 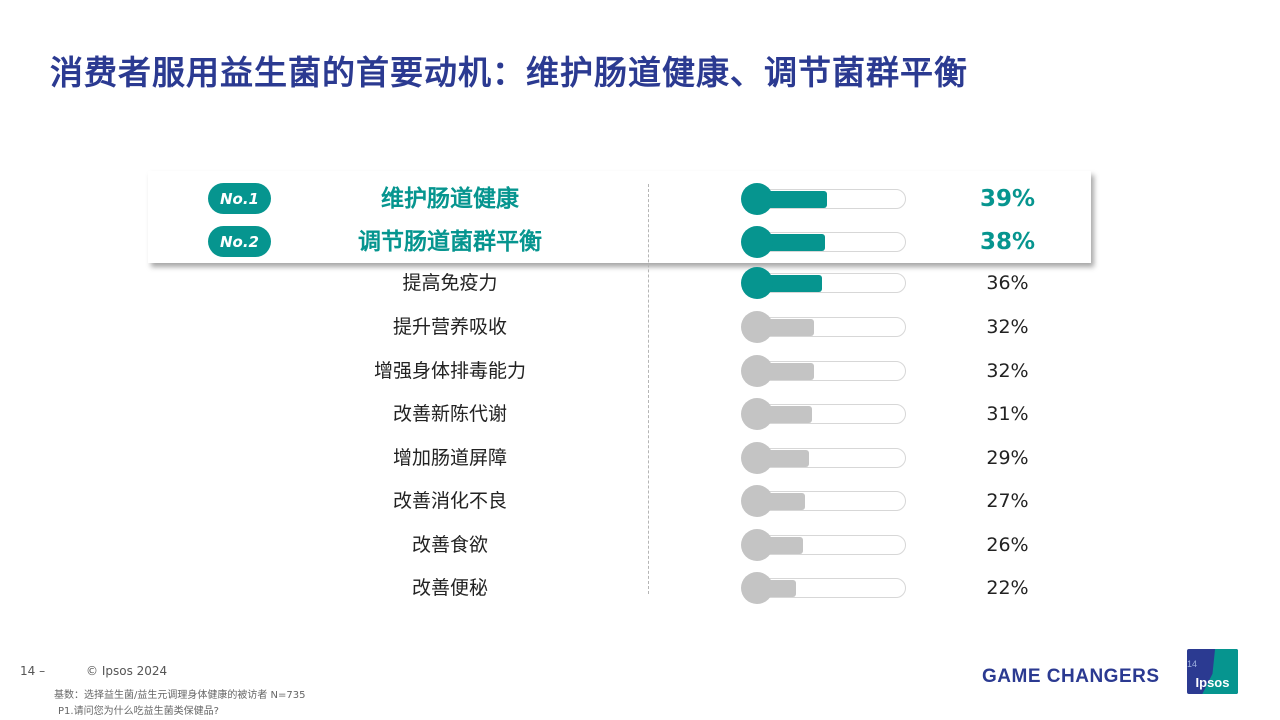 What do you see at coordinates (509, 72) in the screenshot?
I see `page-title: 消费者服用益生菌的首要动机：维护肠道健康、调节菌群平衡` at bounding box center [509, 72].